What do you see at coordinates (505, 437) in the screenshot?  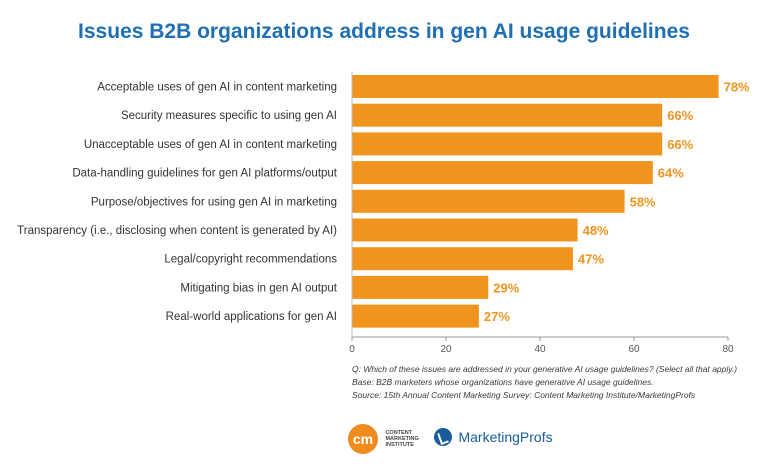 I see `marketingprofs-logo-text: MarketingProfs` at bounding box center [505, 437].